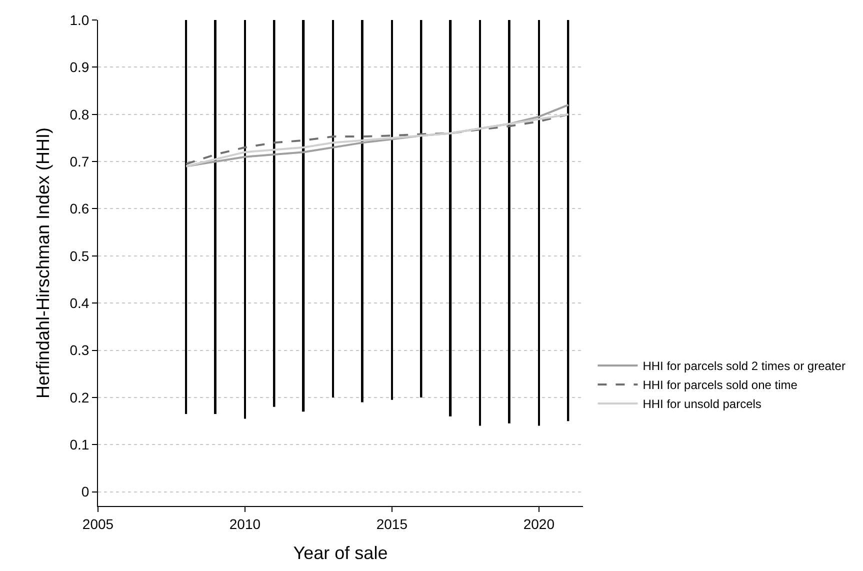 This screenshot has width=863, height=571. I want to click on legend-label: HHI for unsold parcels, so click(702, 404).